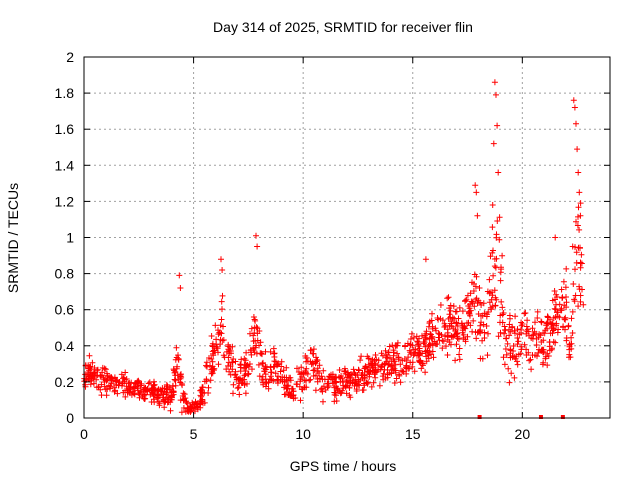 Image resolution: width=640 pixels, height=480 pixels. Describe the element at coordinates (194, 434) in the screenshot. I see `x-tick-label: 5` at that location.